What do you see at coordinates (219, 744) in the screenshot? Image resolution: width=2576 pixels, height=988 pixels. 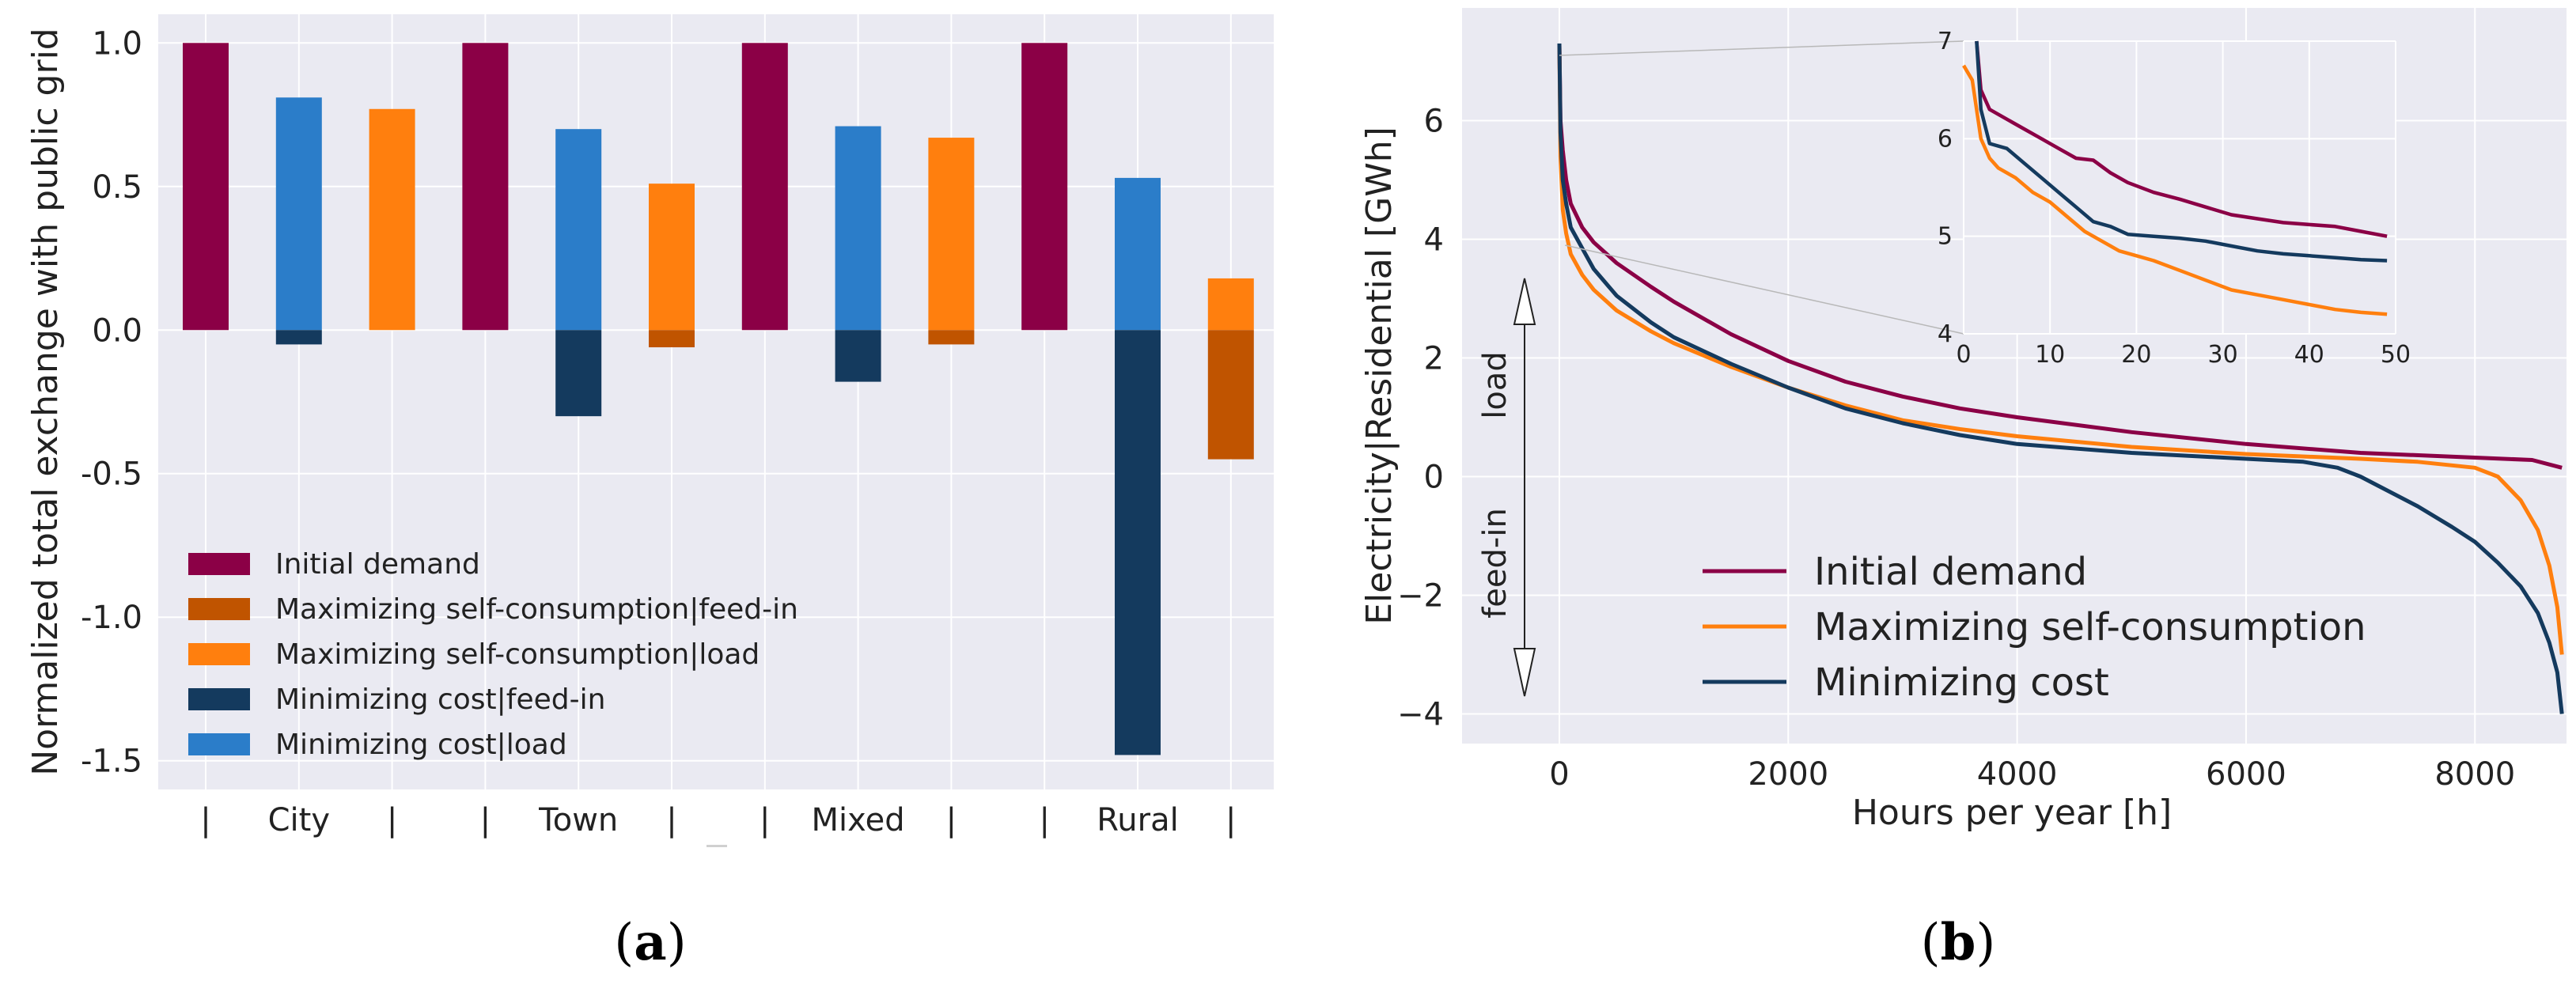 I see `legend-swatch-cost-load` at bounding box center [219, 744].